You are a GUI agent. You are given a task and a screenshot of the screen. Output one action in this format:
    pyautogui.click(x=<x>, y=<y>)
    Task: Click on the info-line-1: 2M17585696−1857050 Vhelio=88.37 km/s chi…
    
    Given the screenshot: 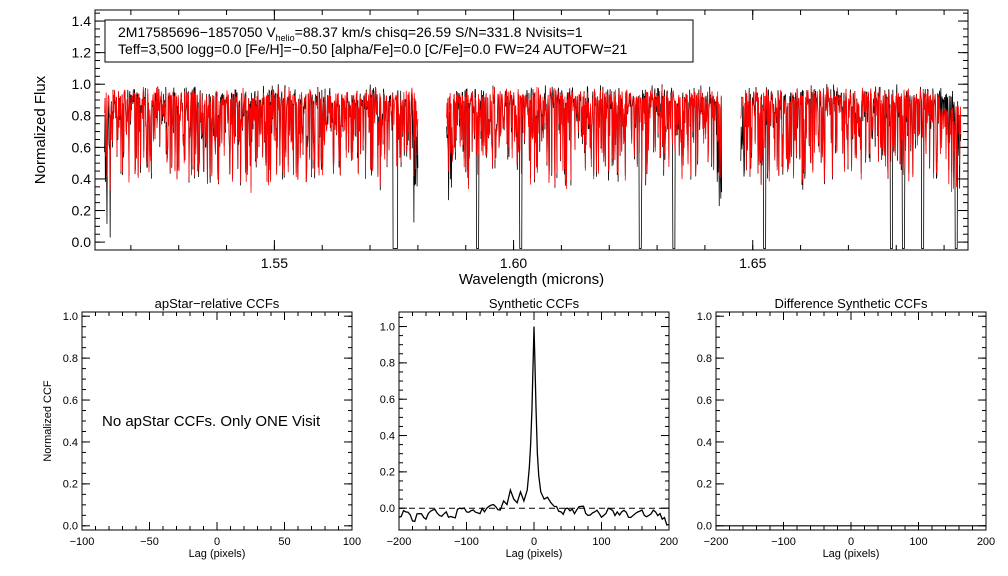 What is the action you would take?
    pyautogui.click(x=350, y=33)
    